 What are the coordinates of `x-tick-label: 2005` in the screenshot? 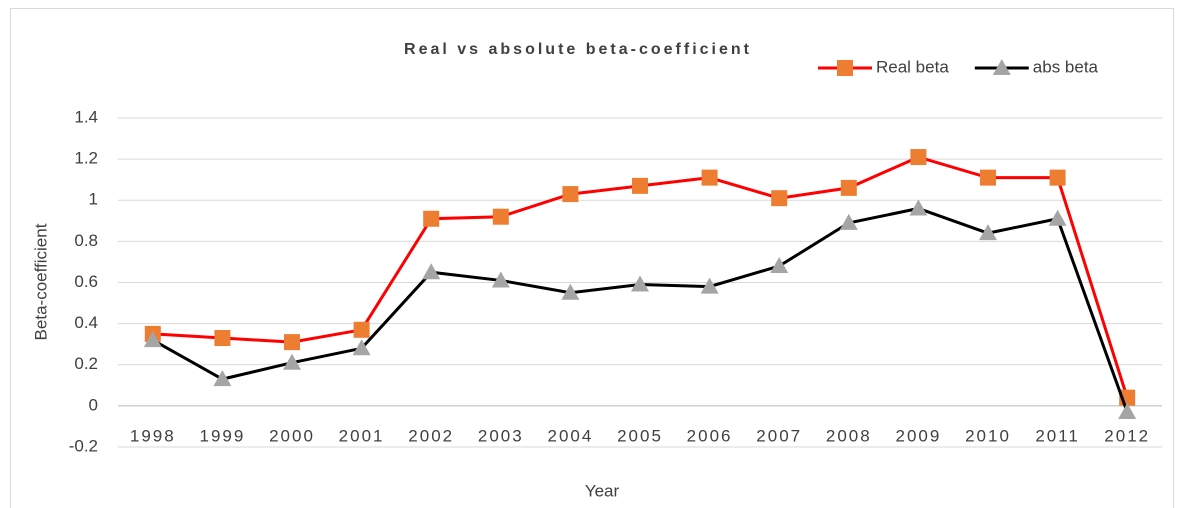 It's located at (640, 435).